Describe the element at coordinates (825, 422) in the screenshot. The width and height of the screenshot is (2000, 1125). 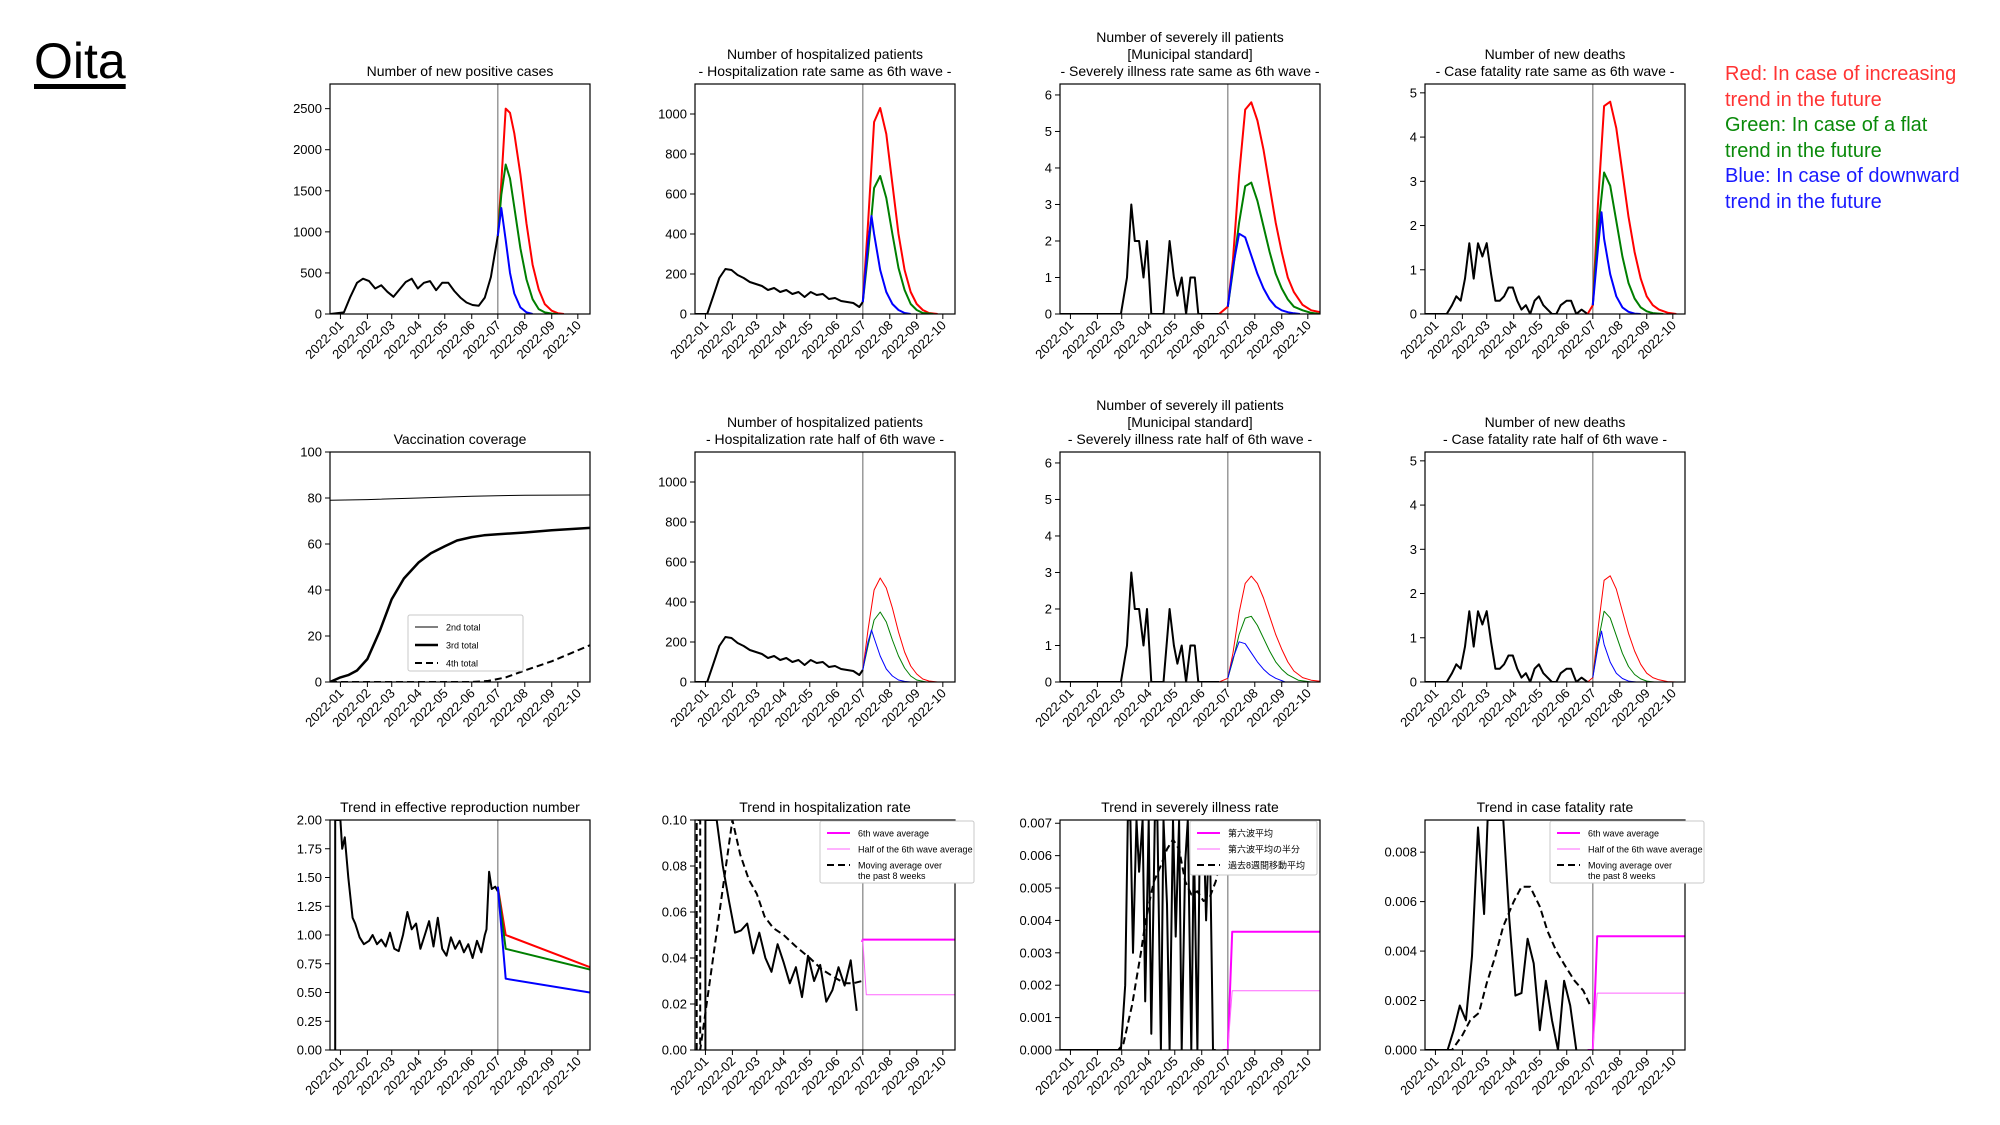
I see `chart-title-line: Number of hospitalized patients` at that location.